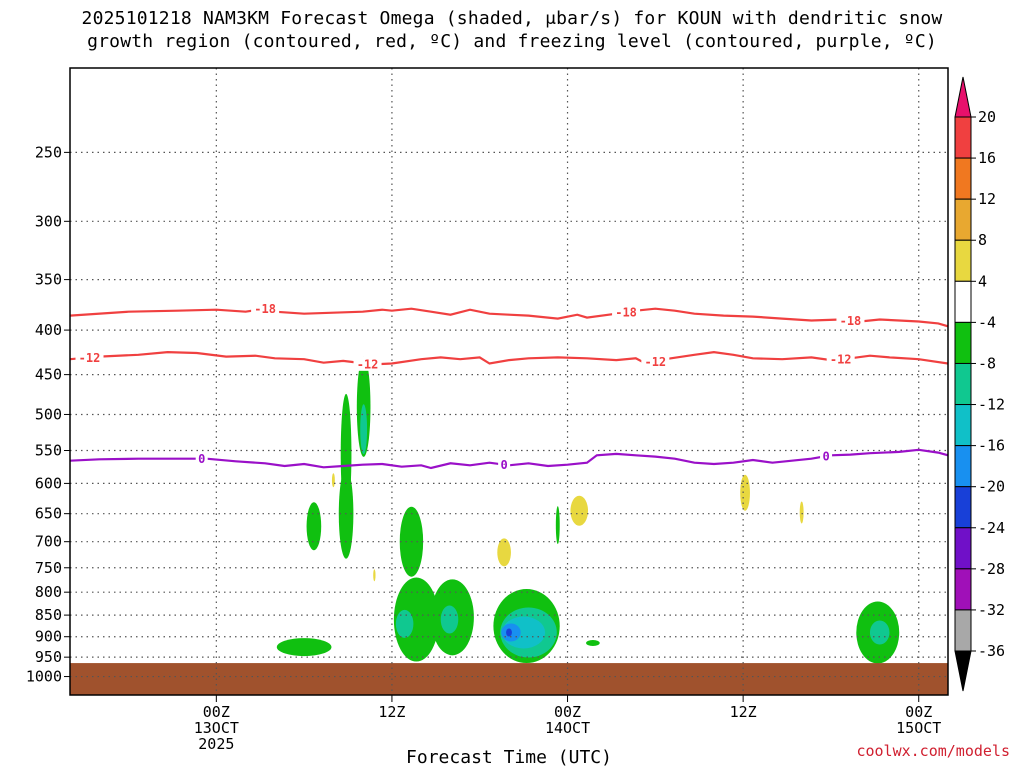 This screenshot has height=768, width=1024. I want to click on contour-label-2-1: 0, so click(504, 465).